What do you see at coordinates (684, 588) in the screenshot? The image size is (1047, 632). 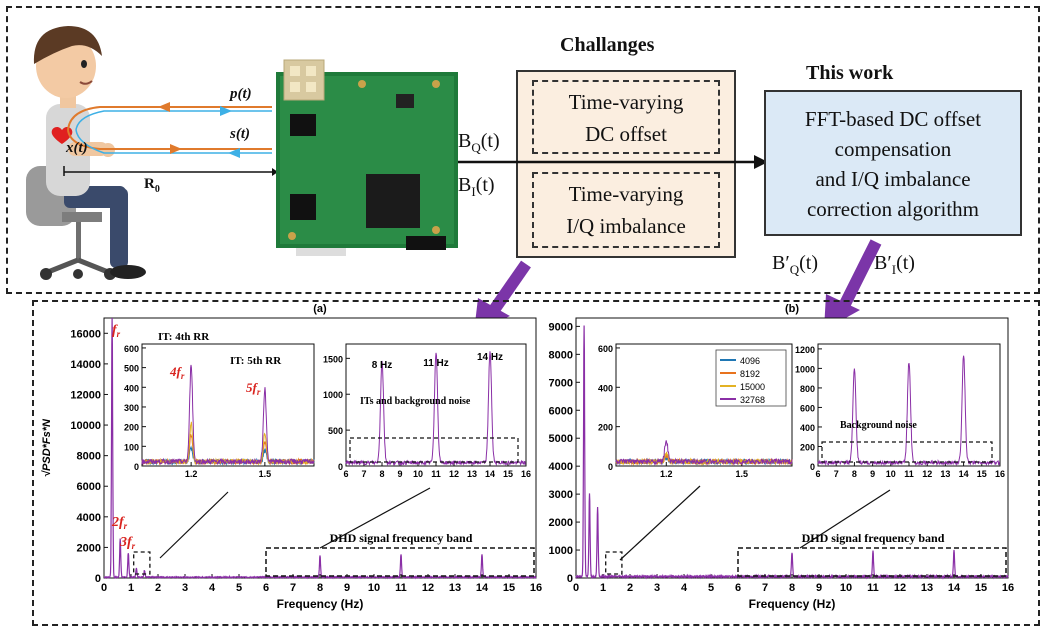 I see `chart-b-xtick-label: 4` at bounding box center [684, 588].